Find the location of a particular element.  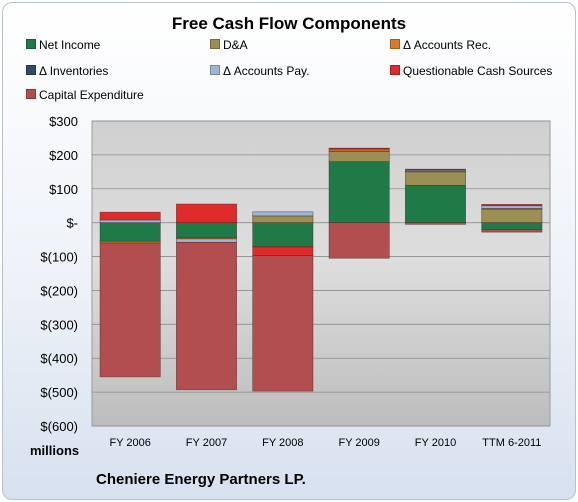

y-tick-label: $(200) is located at coordinates (59, 290).